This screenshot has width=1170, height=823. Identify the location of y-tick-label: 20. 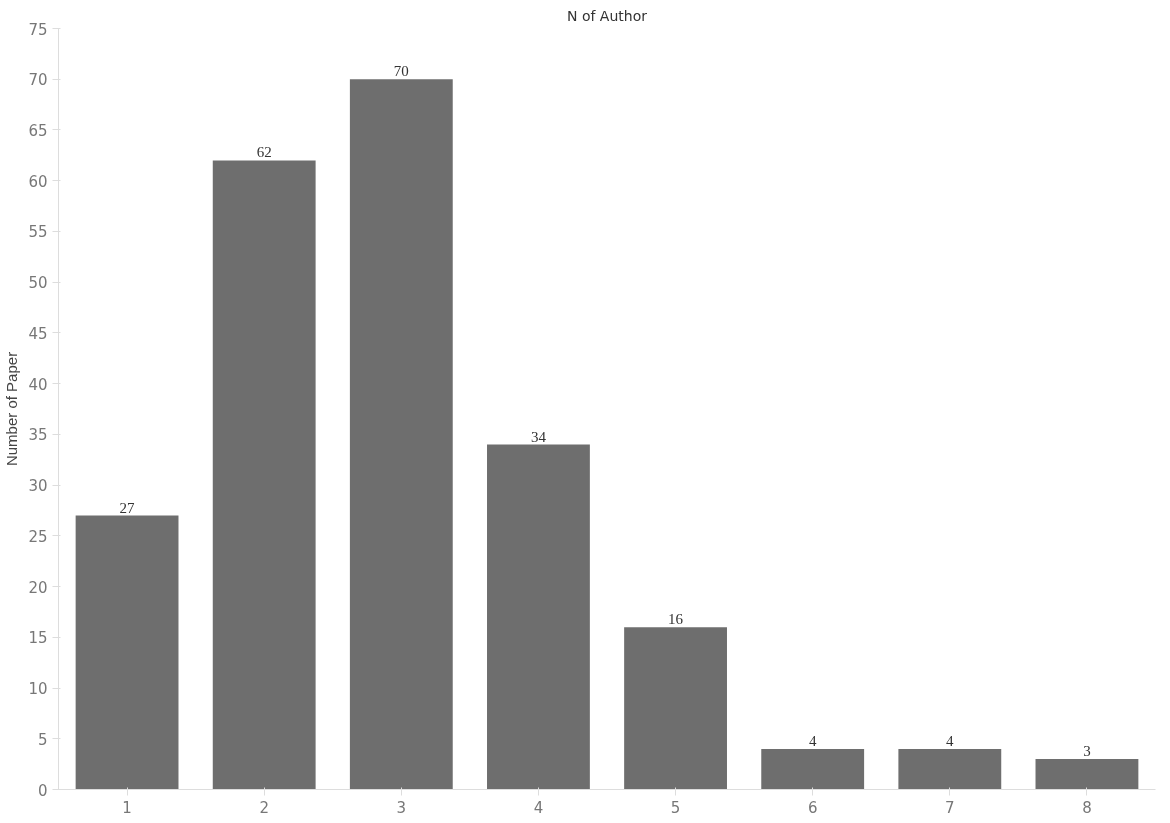
(38, 587).